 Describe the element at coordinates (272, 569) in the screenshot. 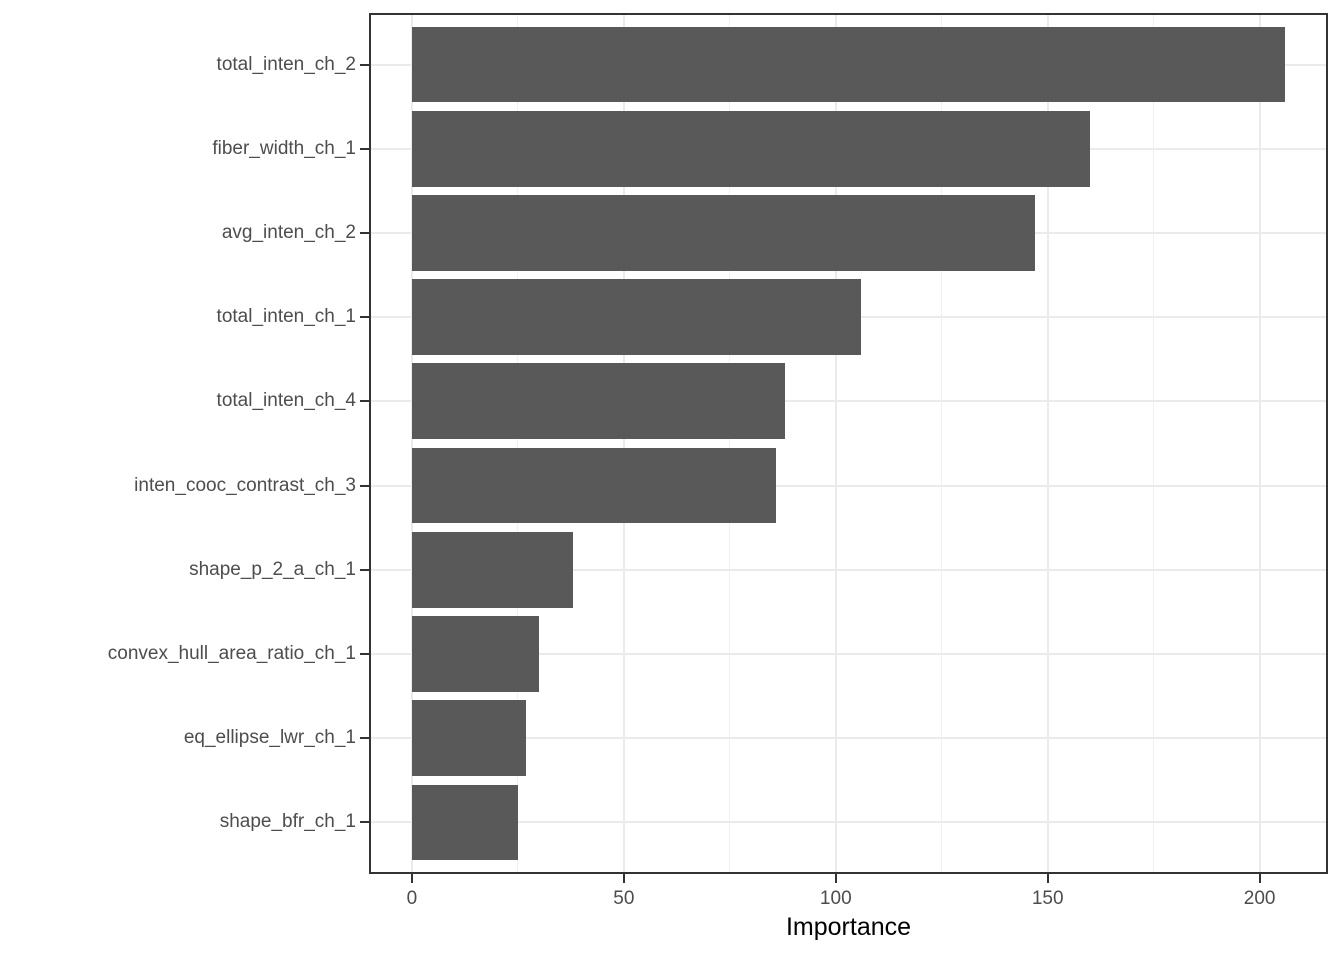

I see `y-axis-label: shape_p_2_a_ch_1` at that location.